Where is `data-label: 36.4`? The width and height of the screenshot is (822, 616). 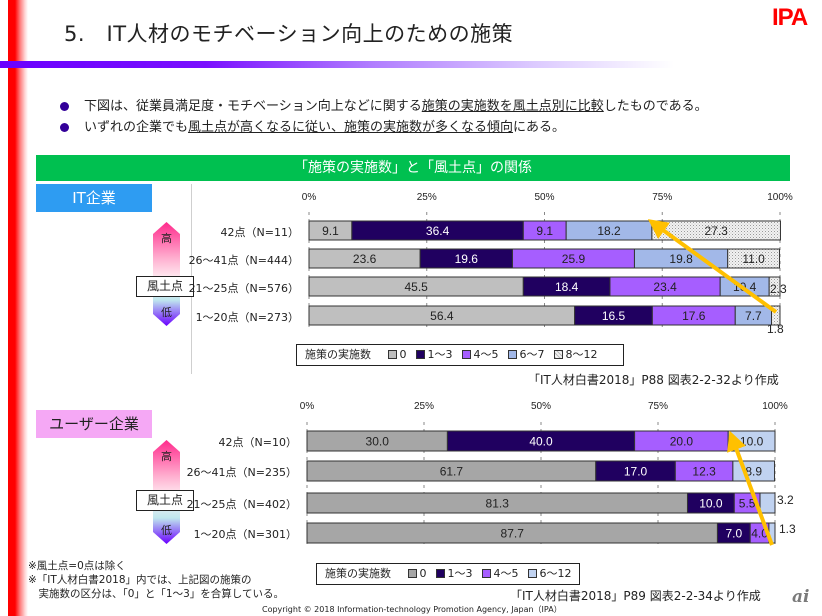
data-label: 36.4 is located at coordinates (438, 231).